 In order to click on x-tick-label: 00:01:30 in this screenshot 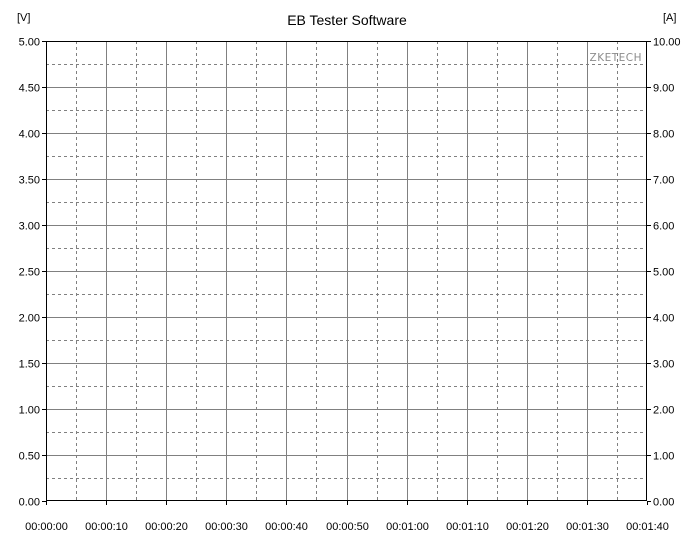, I will do `click(587, 527)`.